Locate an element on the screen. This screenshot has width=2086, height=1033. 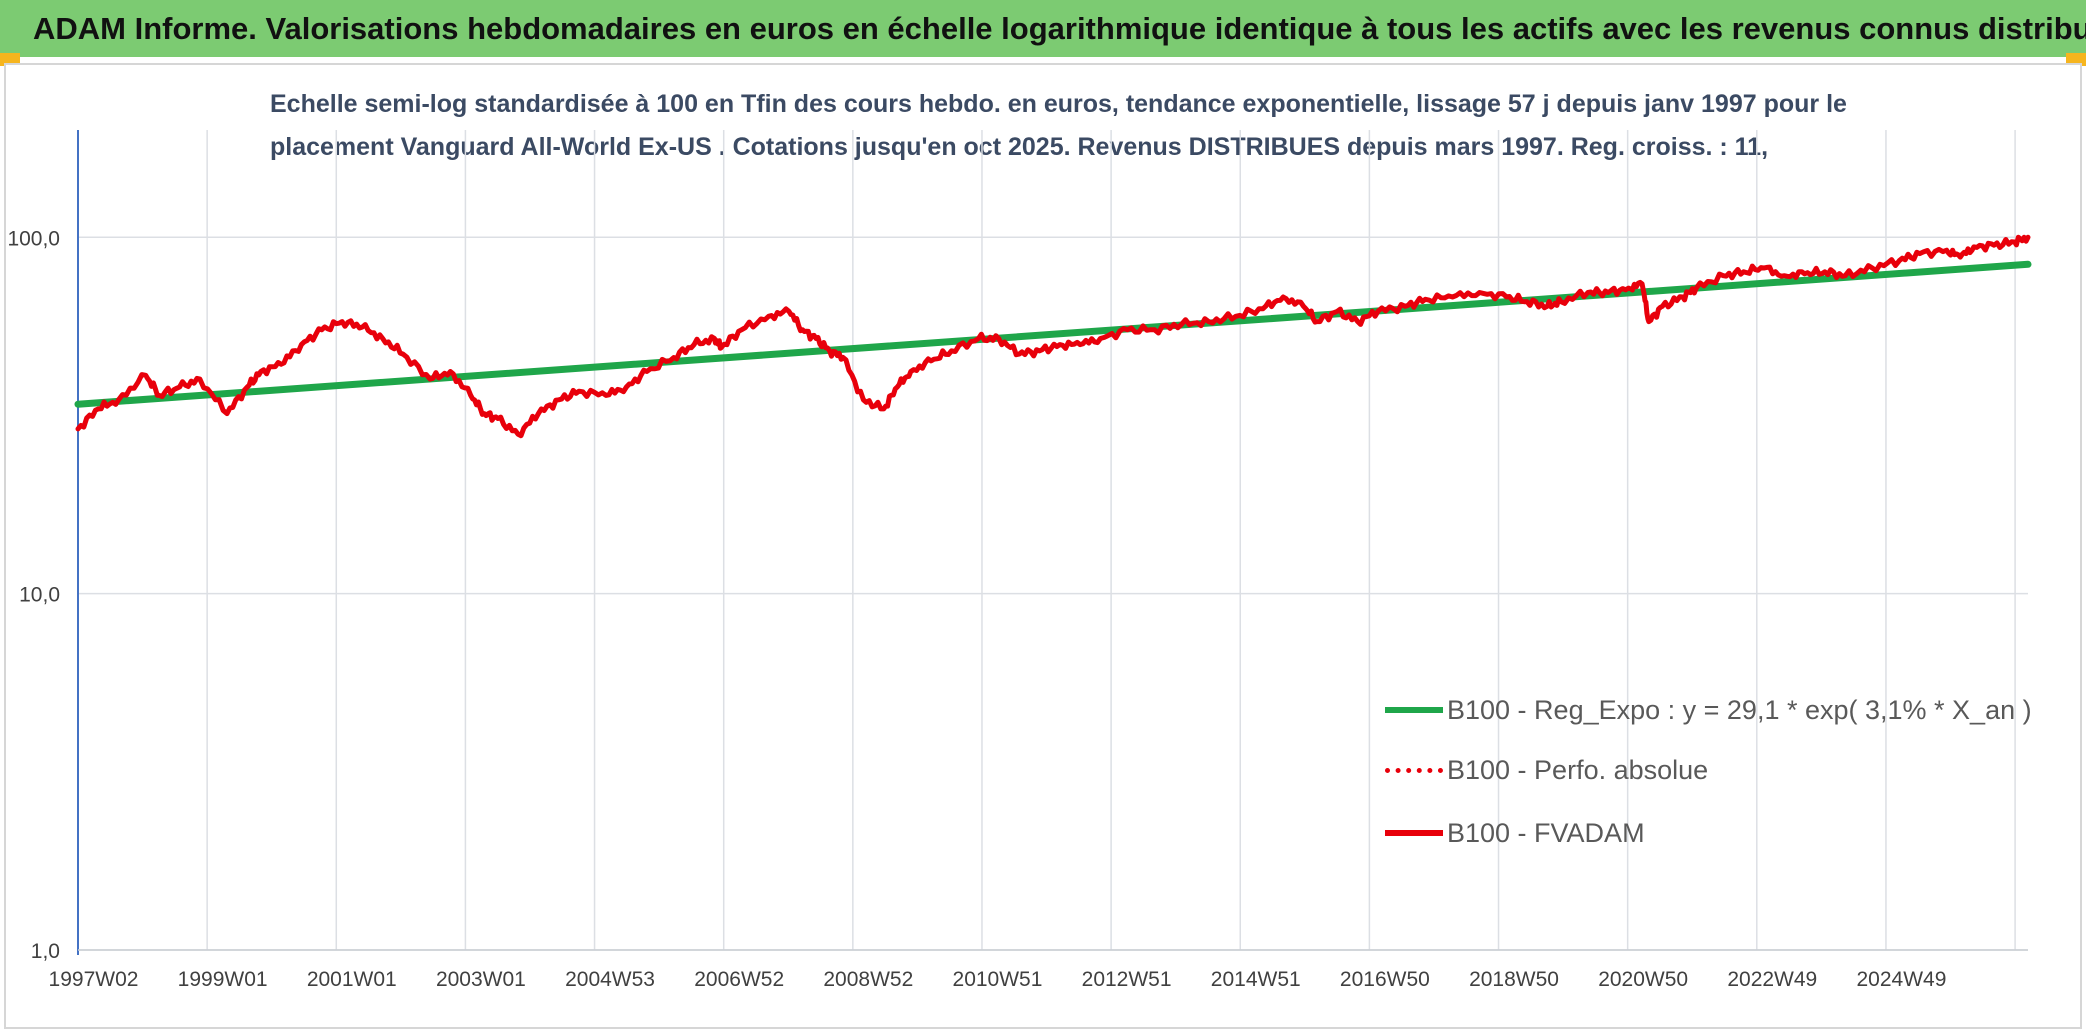
x-tick-label: 2018W50 is located at coordinates (1514, 979).